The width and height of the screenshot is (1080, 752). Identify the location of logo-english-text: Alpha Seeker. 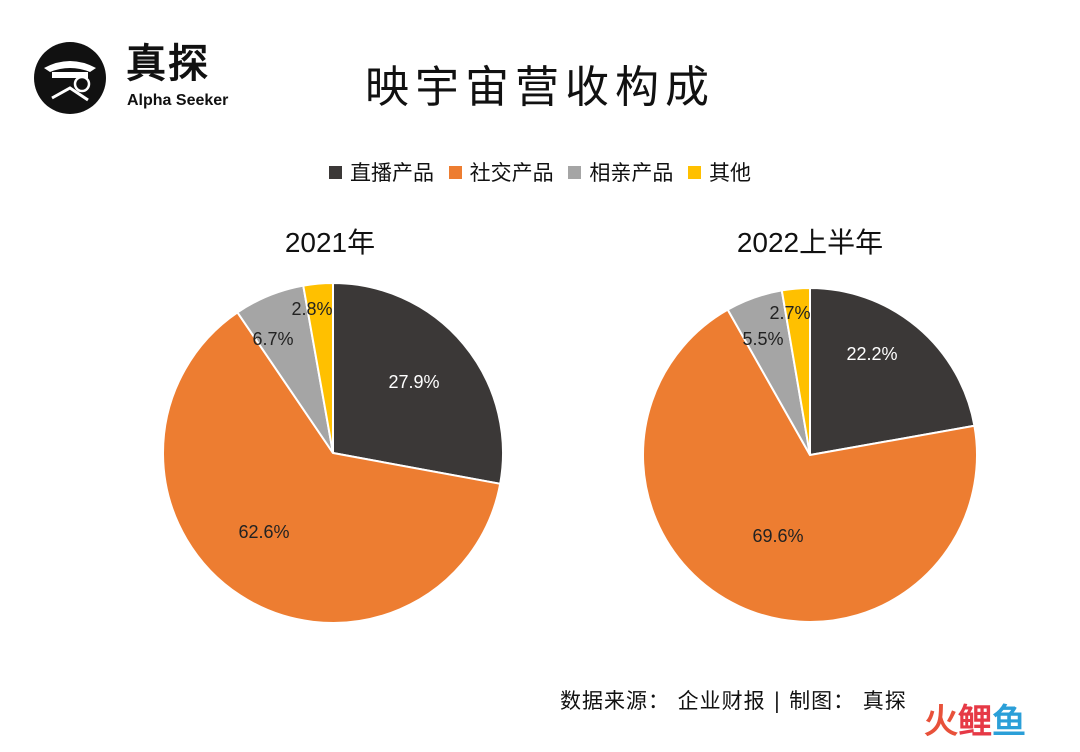
(178, 100).